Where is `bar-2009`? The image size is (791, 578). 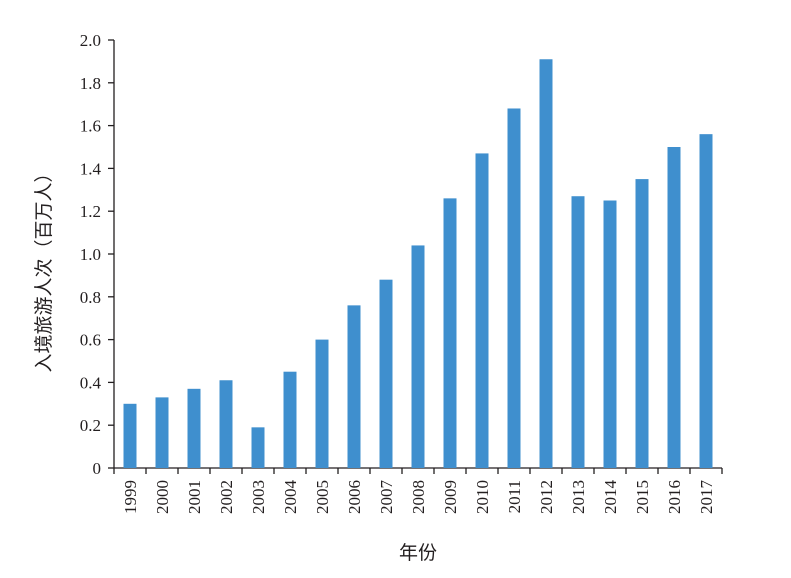 bar-2009 is located at coordinates (450, 333).